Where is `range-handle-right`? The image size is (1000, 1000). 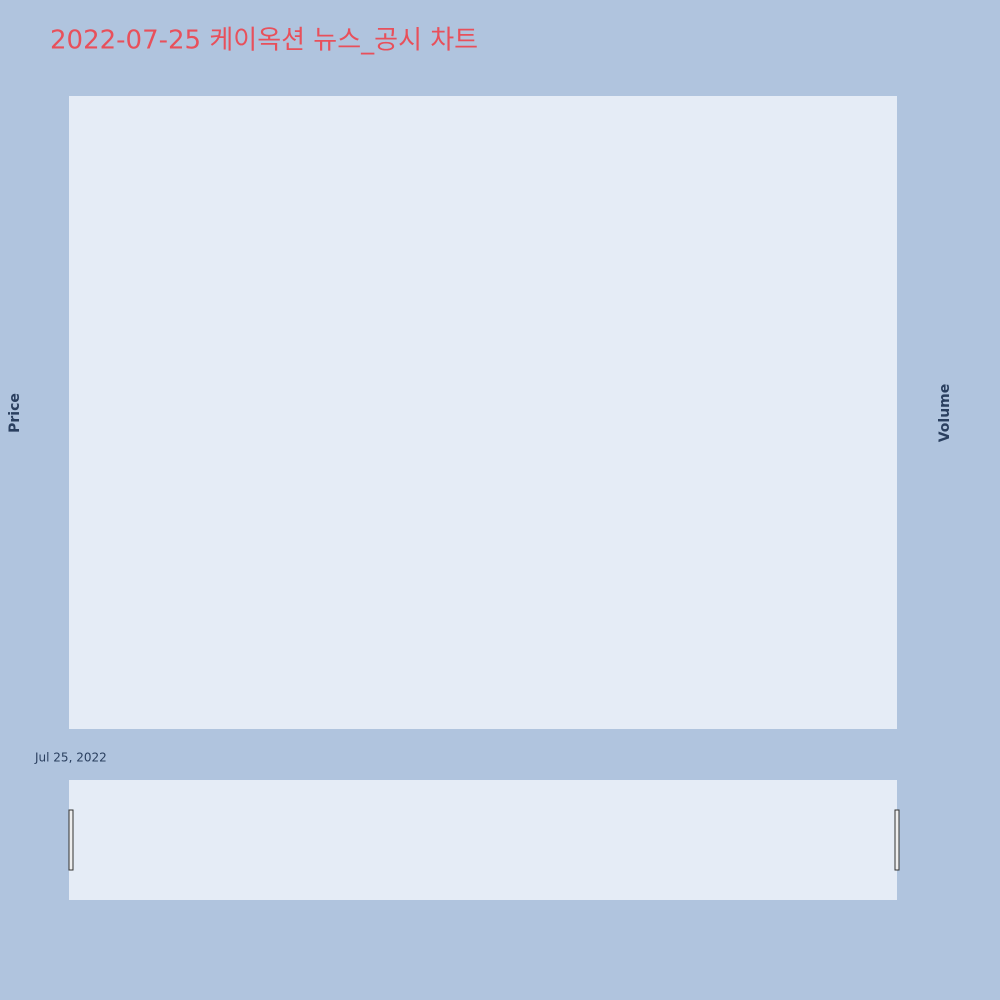
range-handle-right is located at coordinates (897, 840).